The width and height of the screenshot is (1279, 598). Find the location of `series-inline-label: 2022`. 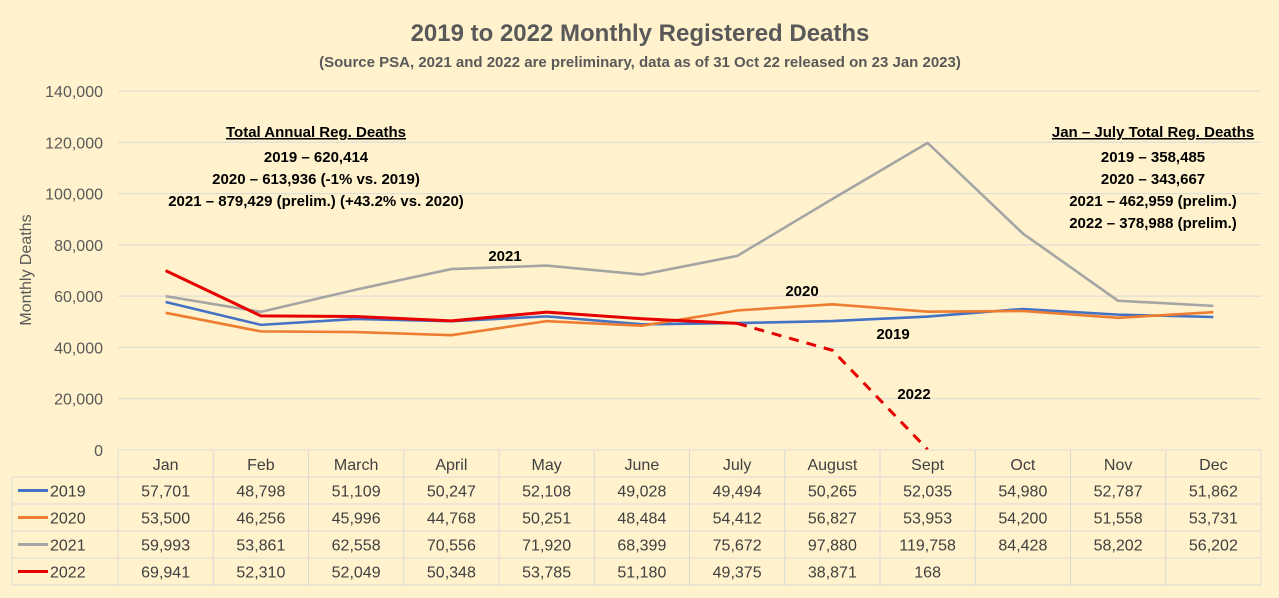

series-inline-label: 2022 is located at coordinates (913, 394).